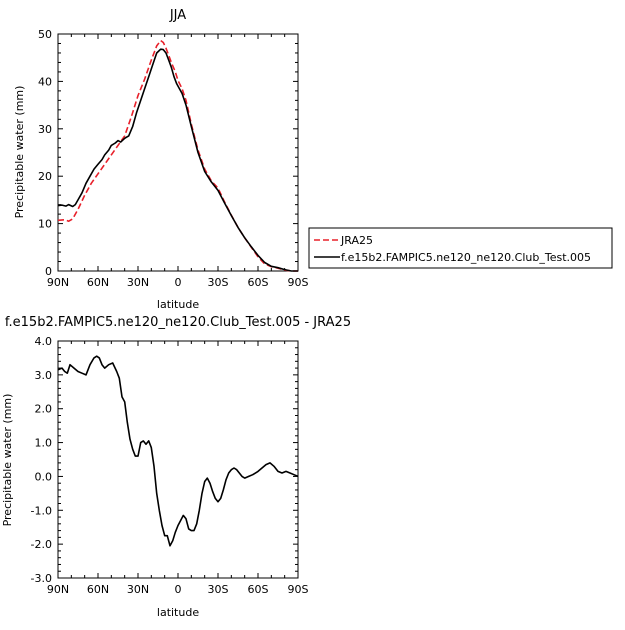 This screenshot has height=630, width=625. Describe the element at coordinates (138, 282) in the screenshot. I see `top-x-tick-label: 30N` at that location.